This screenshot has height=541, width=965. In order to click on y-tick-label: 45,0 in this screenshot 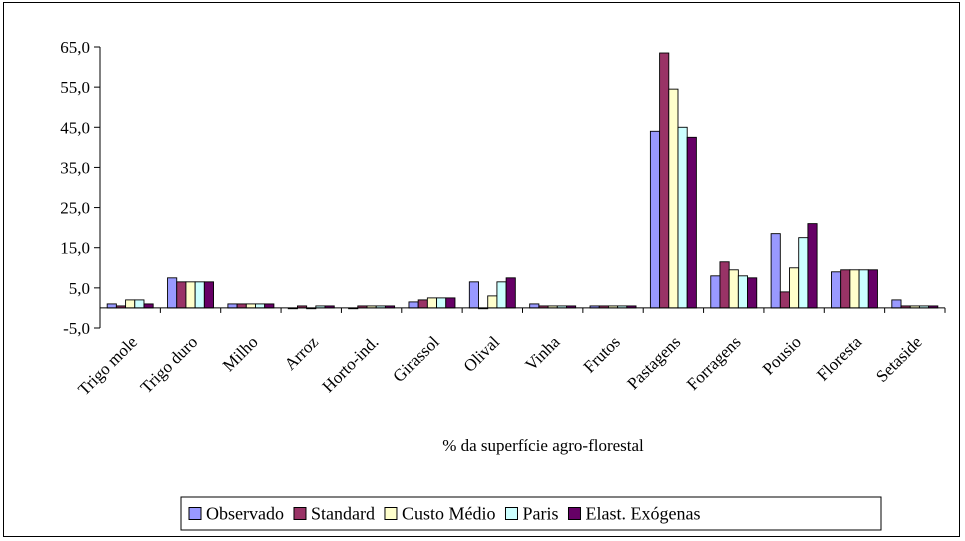, I will do `click(75, 127)`.